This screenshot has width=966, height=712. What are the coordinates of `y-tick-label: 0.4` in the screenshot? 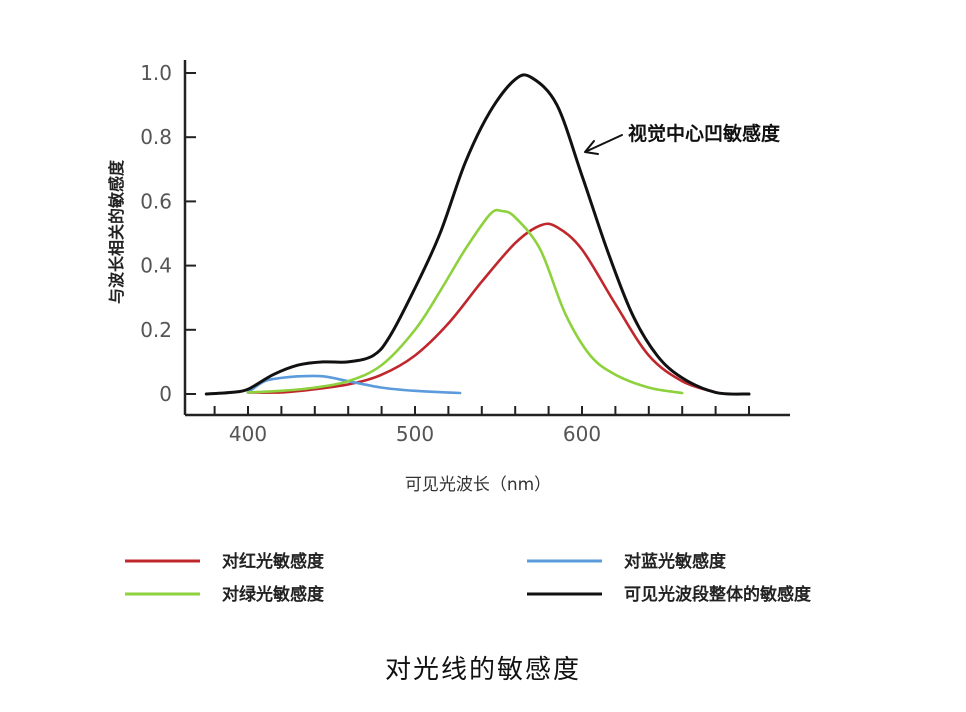 It's located at (156, 266).